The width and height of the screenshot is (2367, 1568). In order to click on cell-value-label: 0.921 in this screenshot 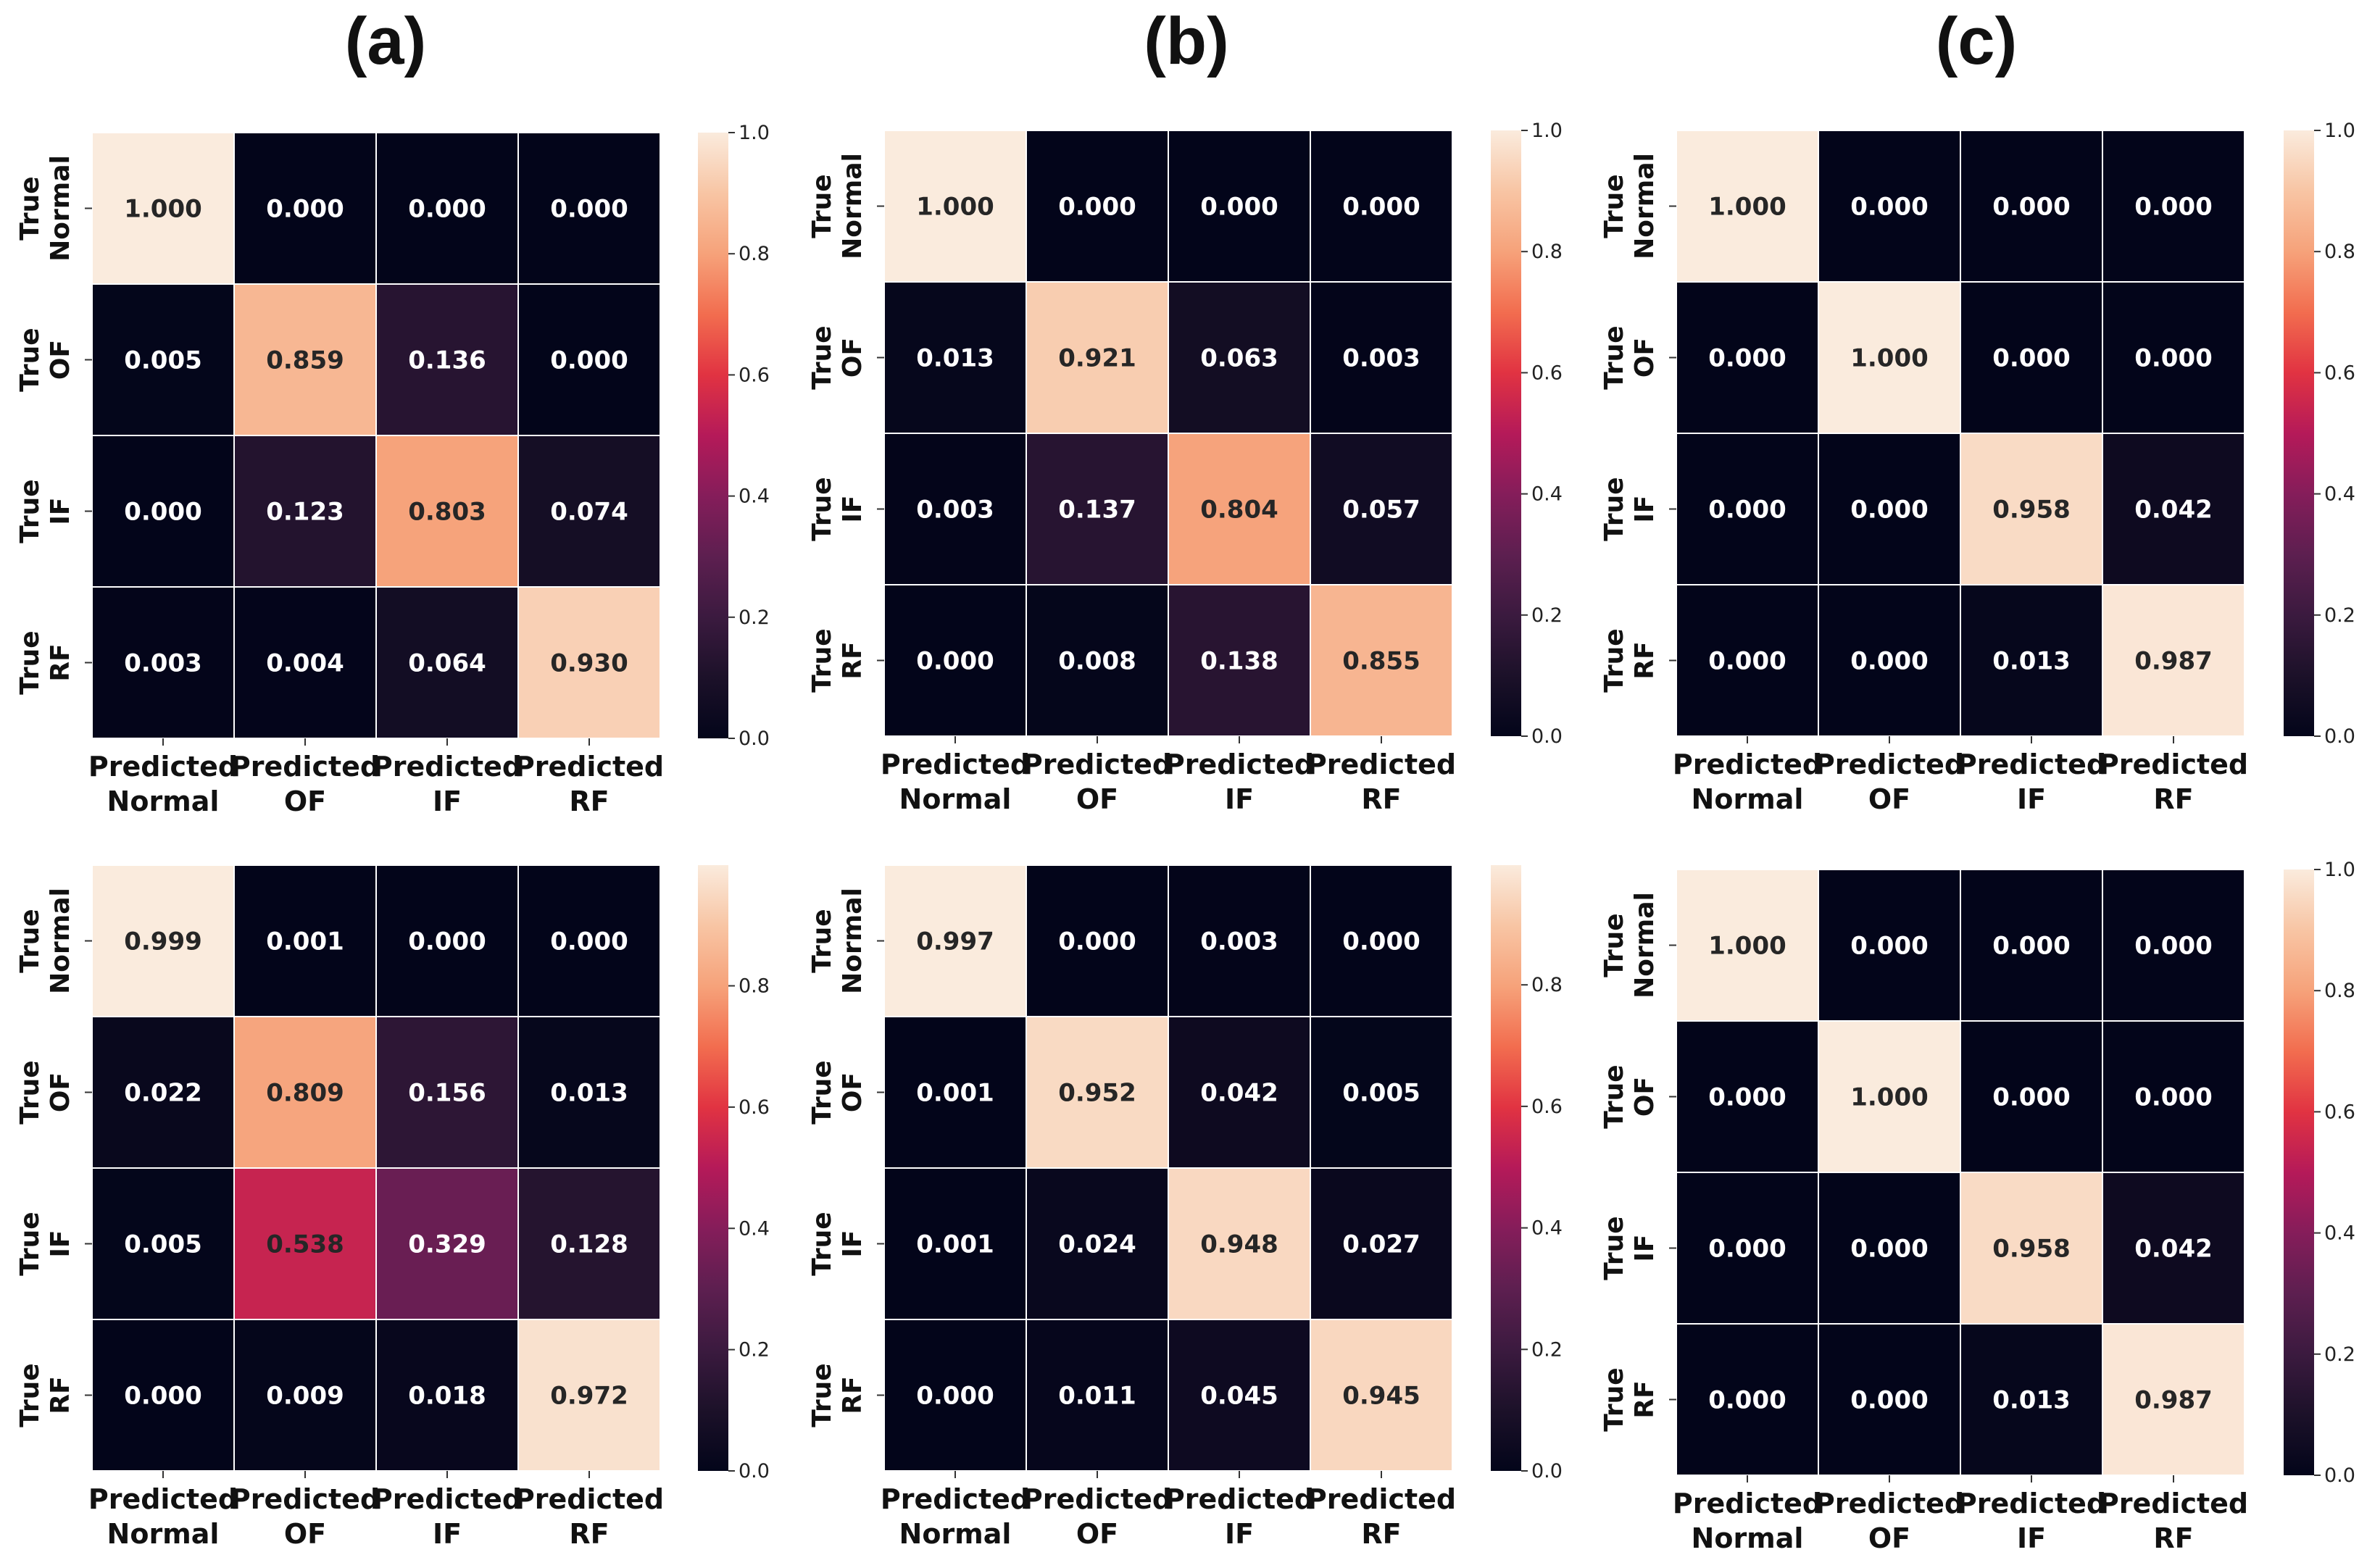, I will do `click(1097, 358)`.